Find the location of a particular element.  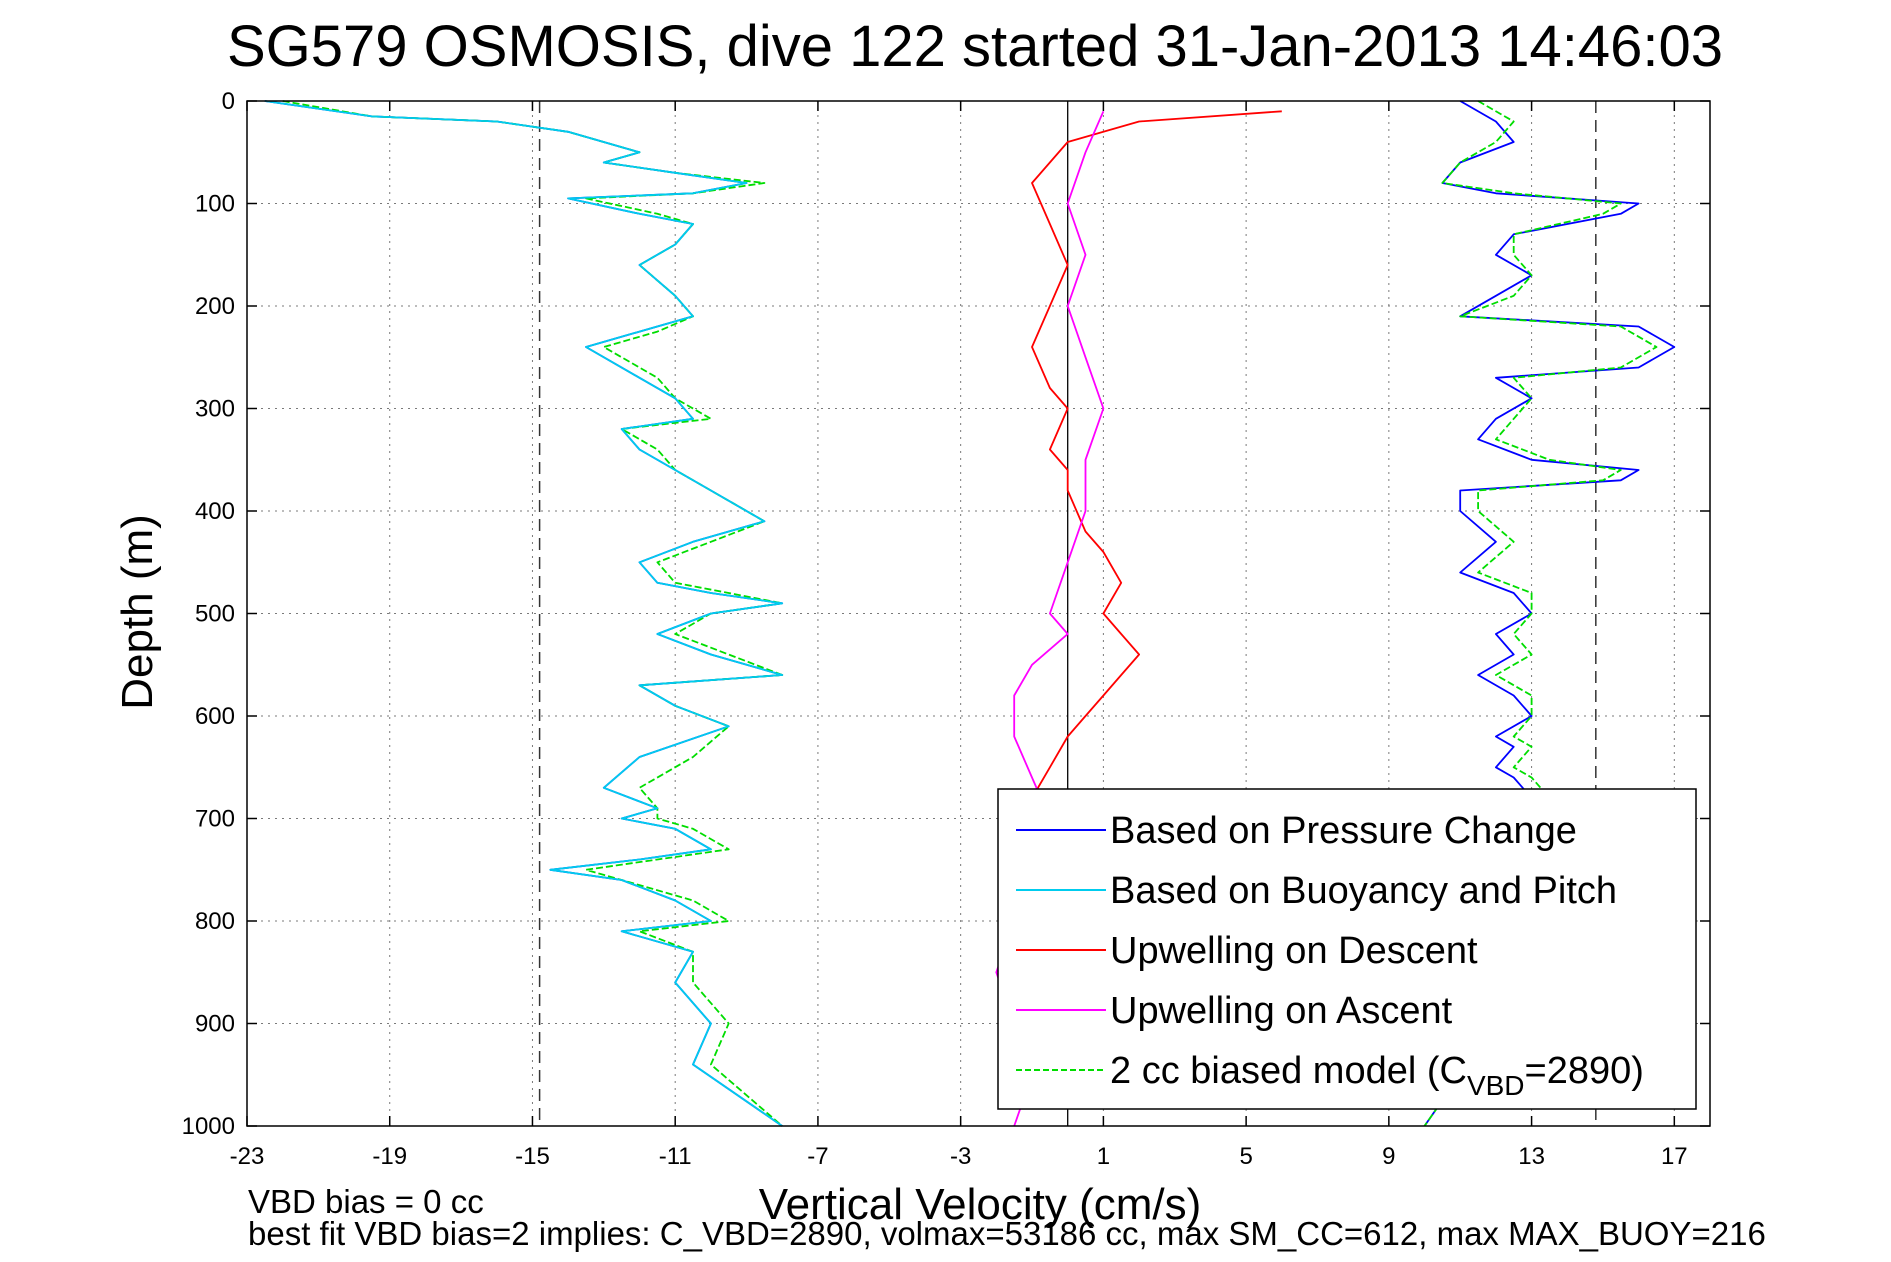

y-tick-label: 200 is located at coordinates (215, 306).